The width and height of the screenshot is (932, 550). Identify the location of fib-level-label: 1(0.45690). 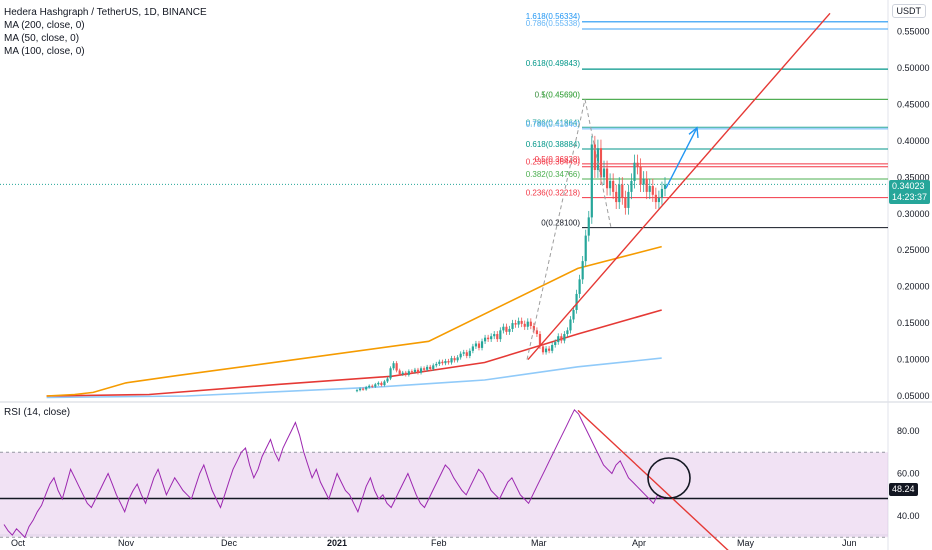
(560, 94).